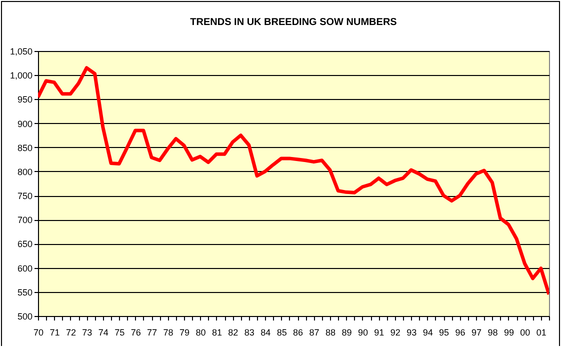 The height and width of the screenshot is (347, 561). What do you see at coordinates (444, 333) in the screenshot?
I see `x-tick-label: 95` at bounding box center [444, 333].